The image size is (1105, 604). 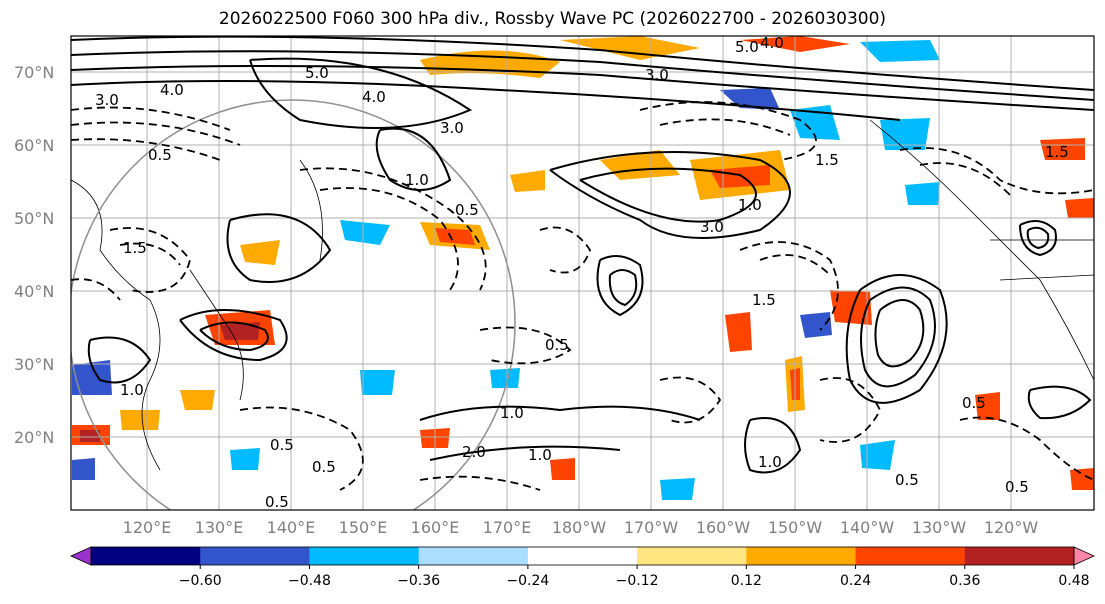 I want to click on lat-label: 70°N, so click(x=34, y=72).